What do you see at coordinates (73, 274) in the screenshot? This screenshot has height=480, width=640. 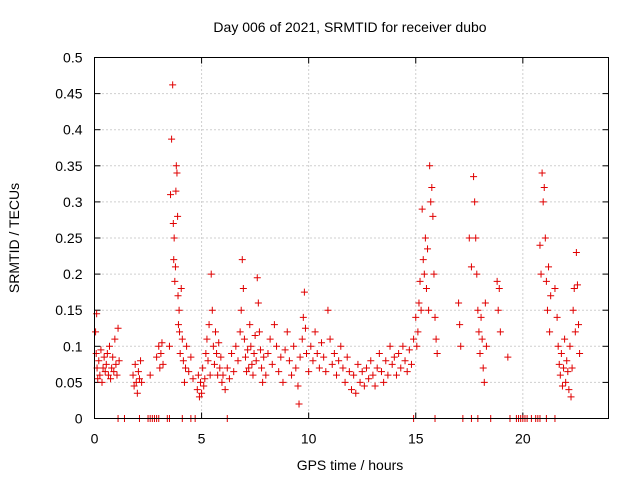 I see `y-tick-label: 0.2` at bounding box center [73, 274].